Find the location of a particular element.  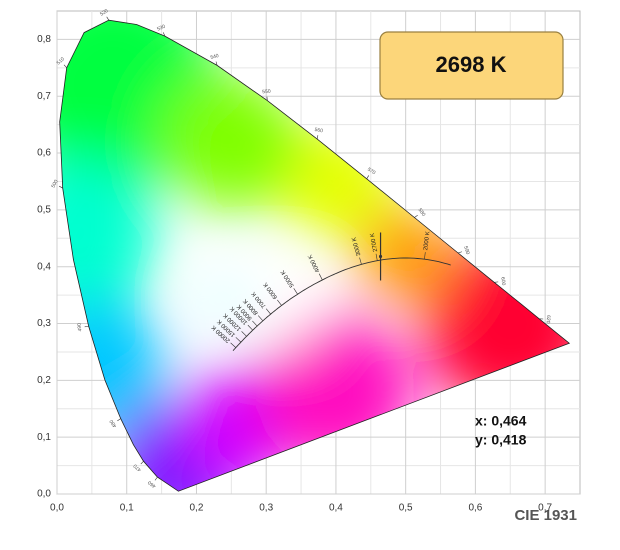

wavelength-label: 570 is located at coordinates (371, 172).